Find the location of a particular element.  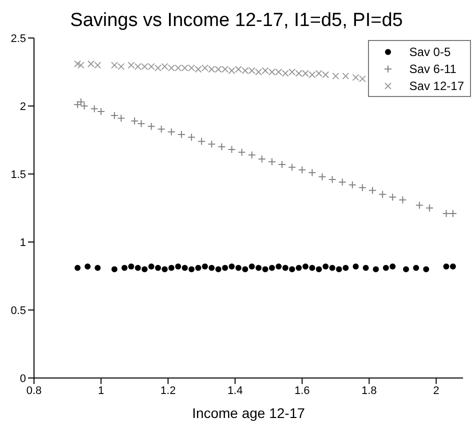

x-tick-label: 1.2 is located at coordinates (168, 390).